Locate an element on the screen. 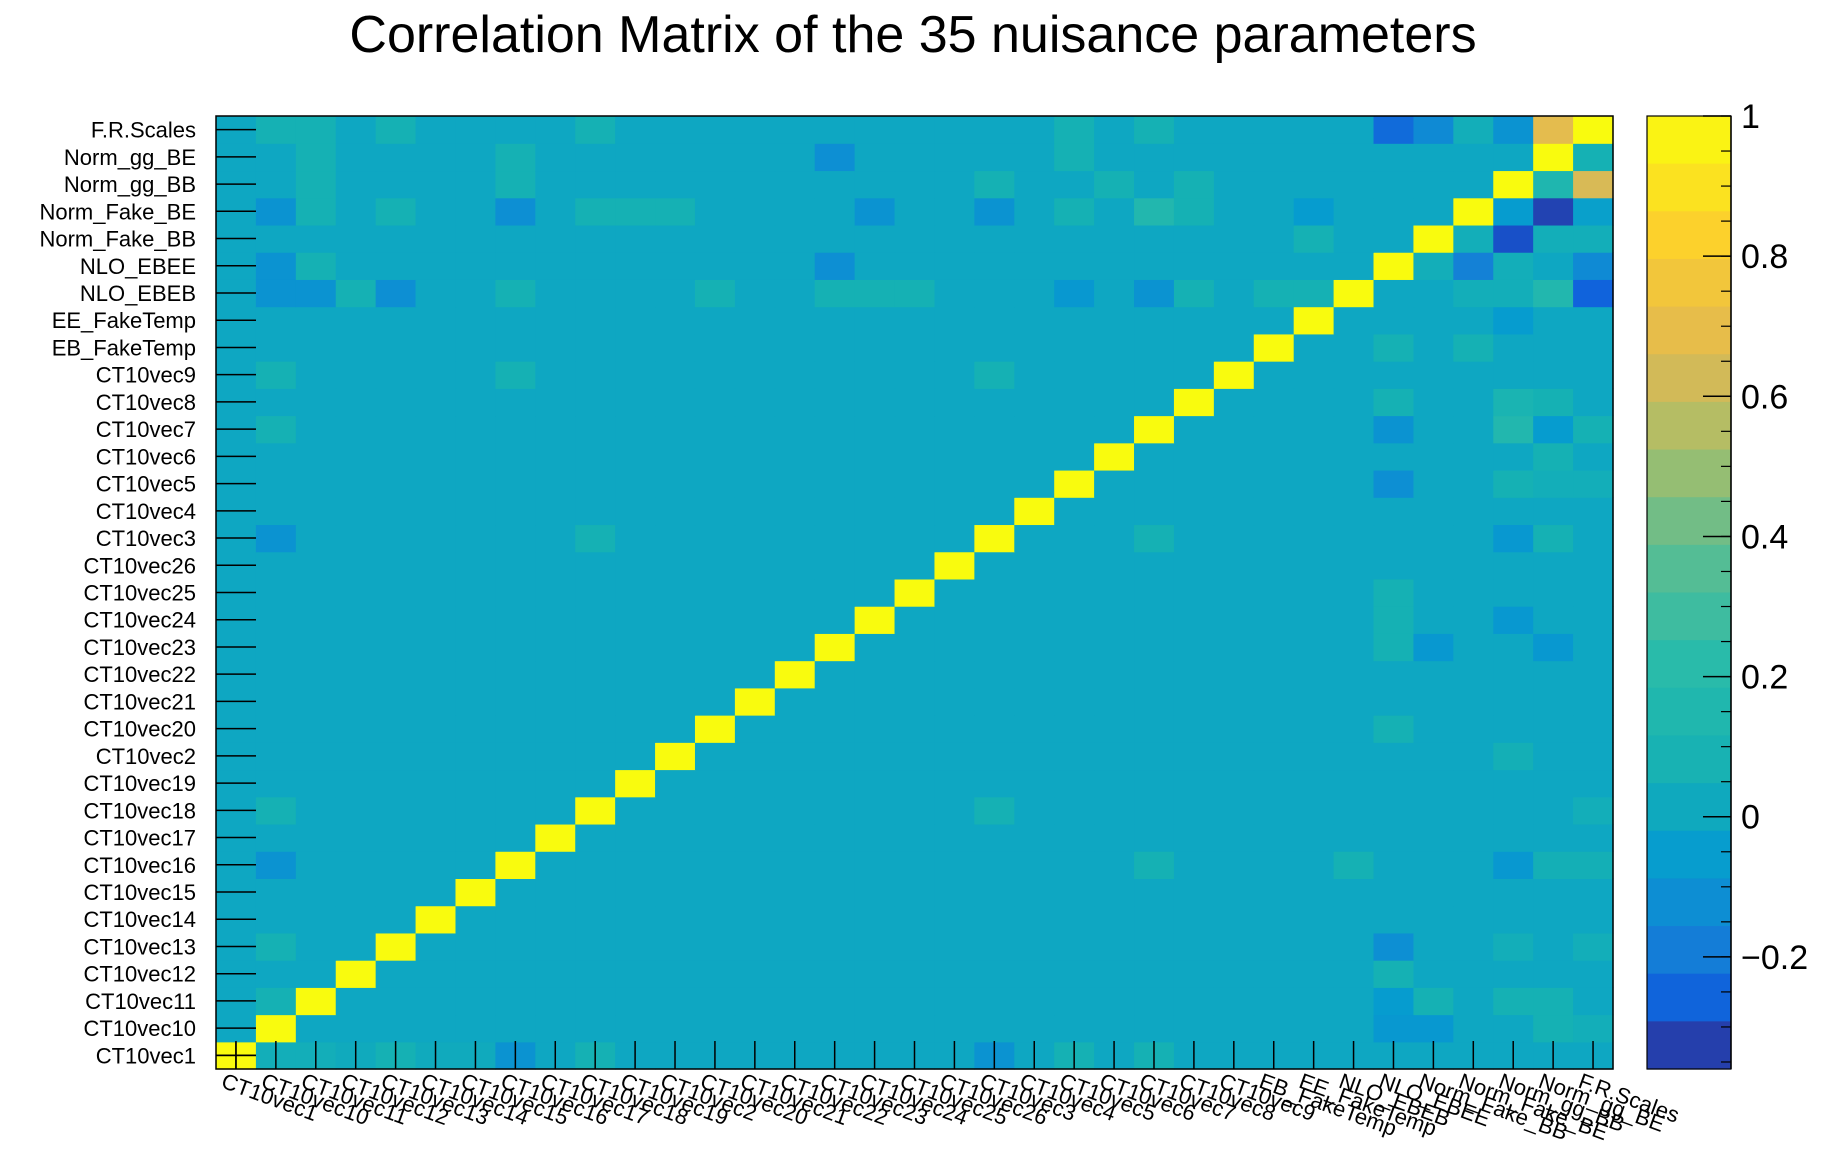  y-tick-label: CT10vec23 is located at coordinates (139, 647).